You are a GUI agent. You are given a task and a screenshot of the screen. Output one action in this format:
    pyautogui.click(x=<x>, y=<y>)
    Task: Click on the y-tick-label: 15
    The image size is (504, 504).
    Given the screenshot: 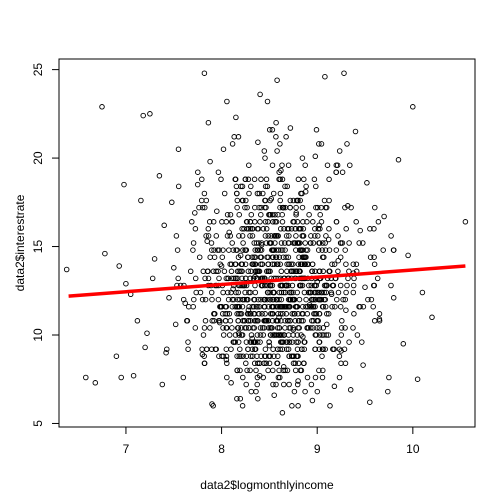 What is the action you would take?
    pyautogui.click(x=38, y=247)
    